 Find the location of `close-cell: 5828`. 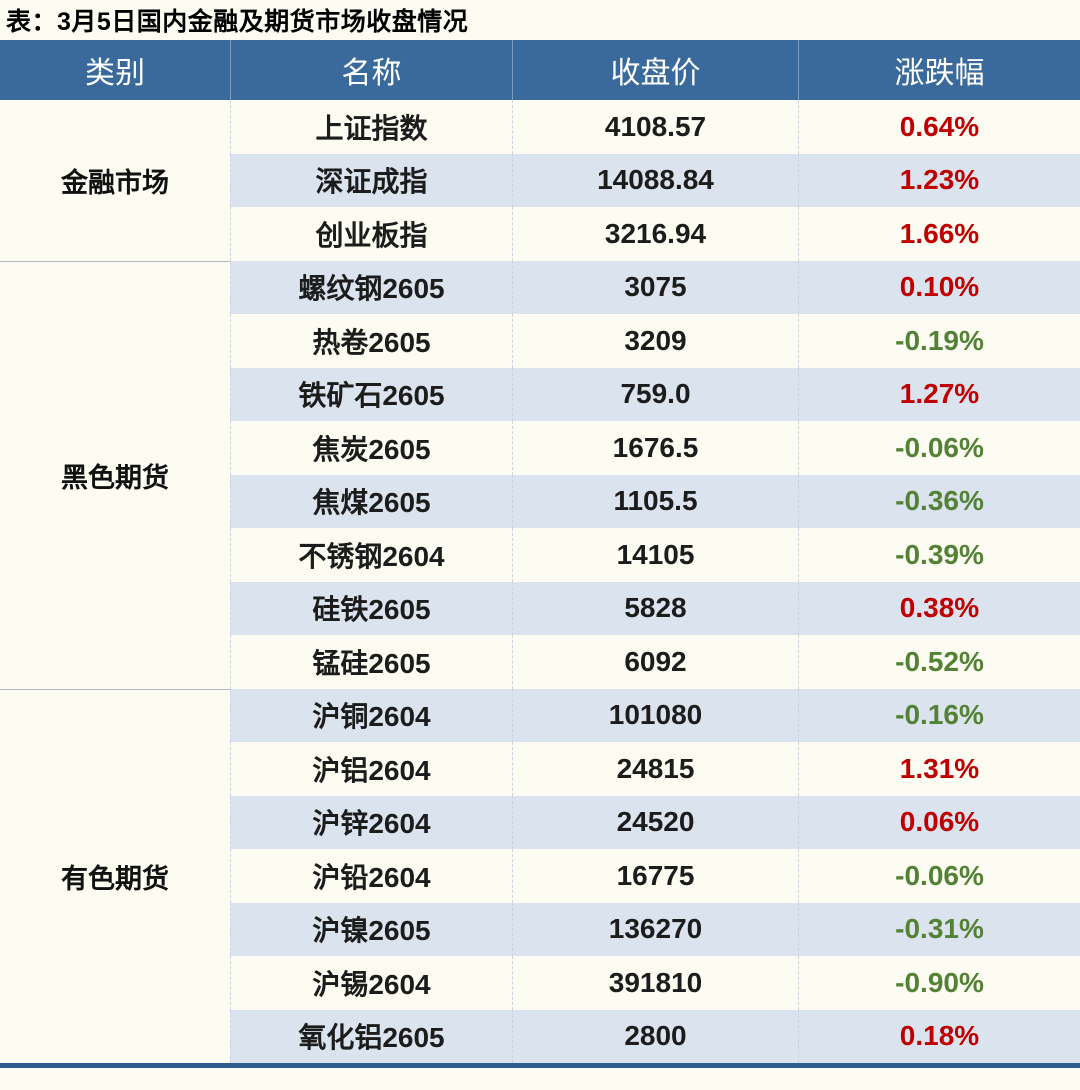

close-cell: 5828 is located at coordinates (655, 608).